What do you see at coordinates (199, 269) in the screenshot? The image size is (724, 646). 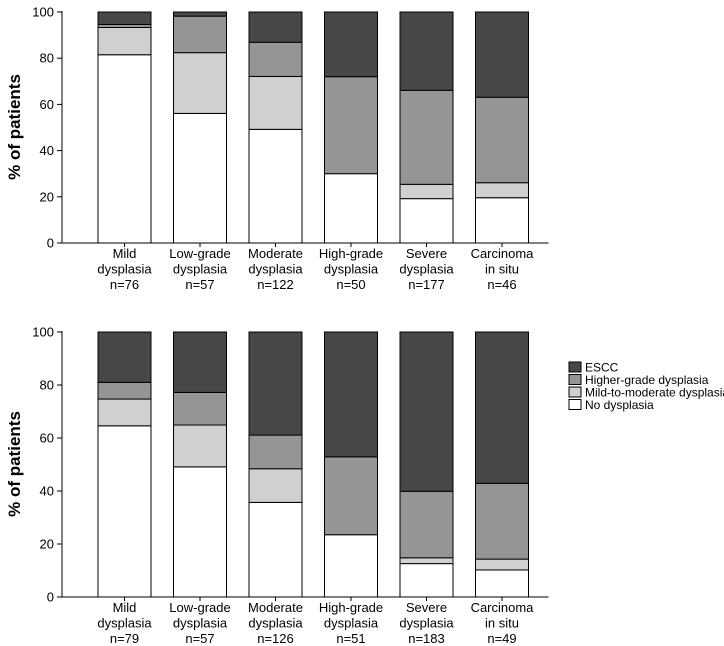 I see `x-tick-label: Low-grade dysplasia n=57` at bounding box center [199, 269].